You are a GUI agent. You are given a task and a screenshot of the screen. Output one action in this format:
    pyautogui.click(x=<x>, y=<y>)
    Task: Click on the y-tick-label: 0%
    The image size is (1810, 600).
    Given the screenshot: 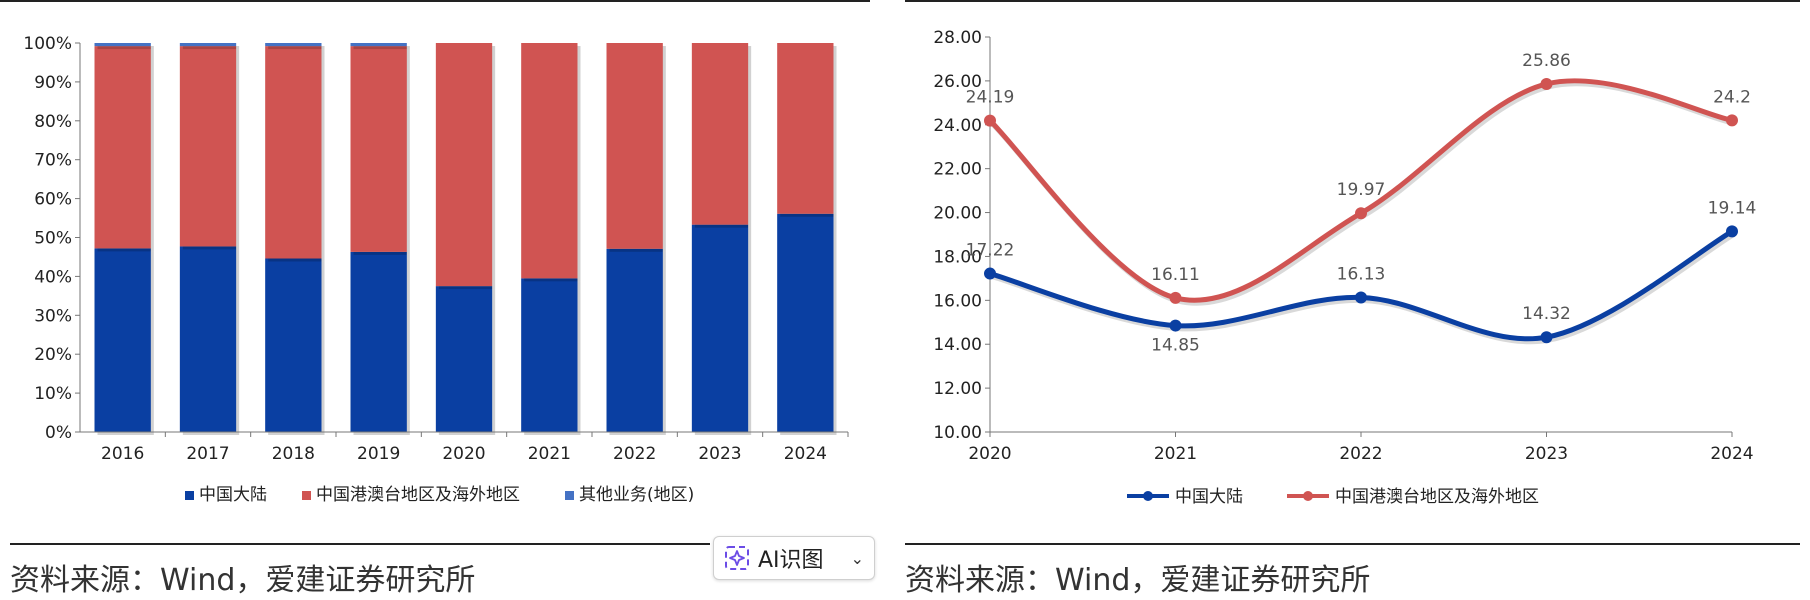 What is the action you would take?
    pyautogui.click(x=58, y=433)
    